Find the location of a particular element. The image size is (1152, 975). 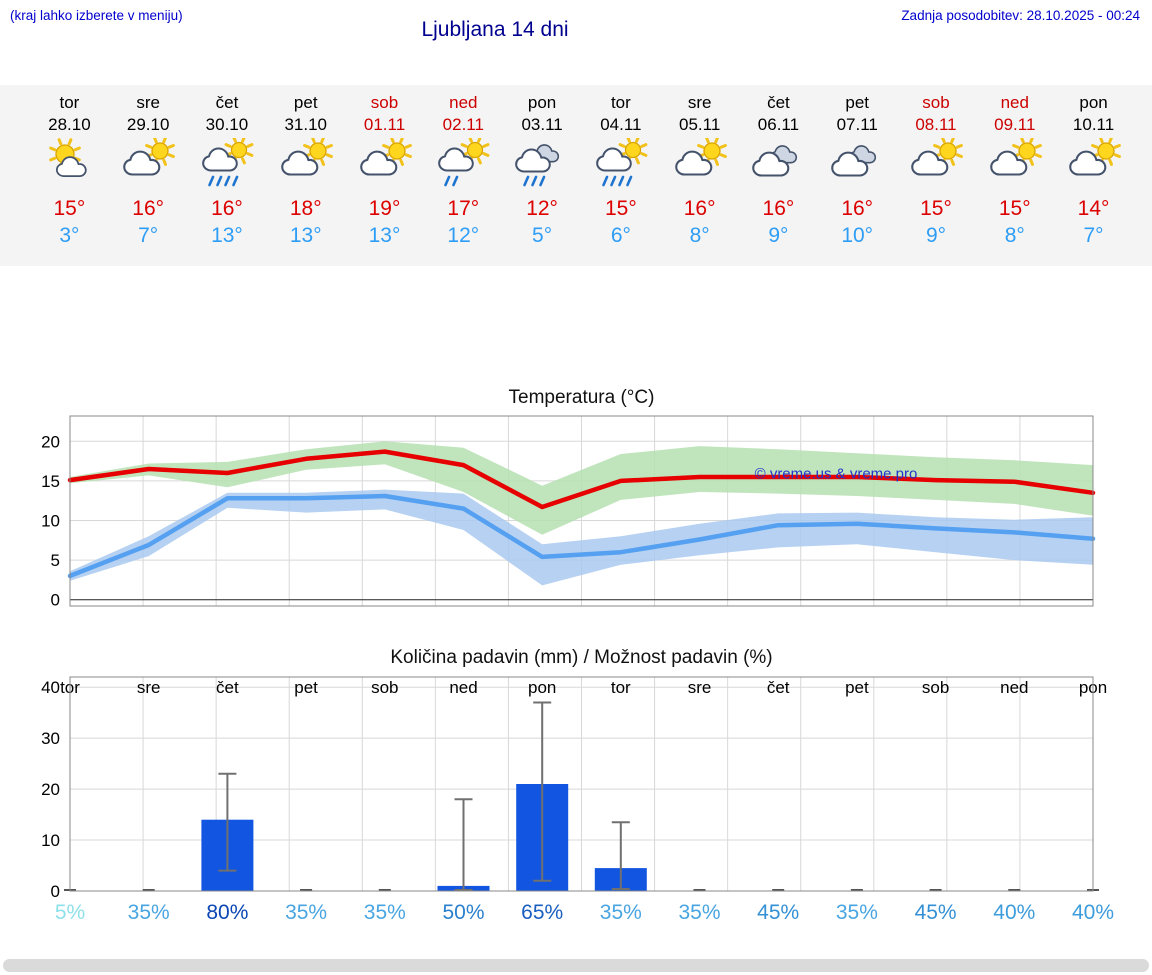

band-max_range is located at coordinates (581, 488).